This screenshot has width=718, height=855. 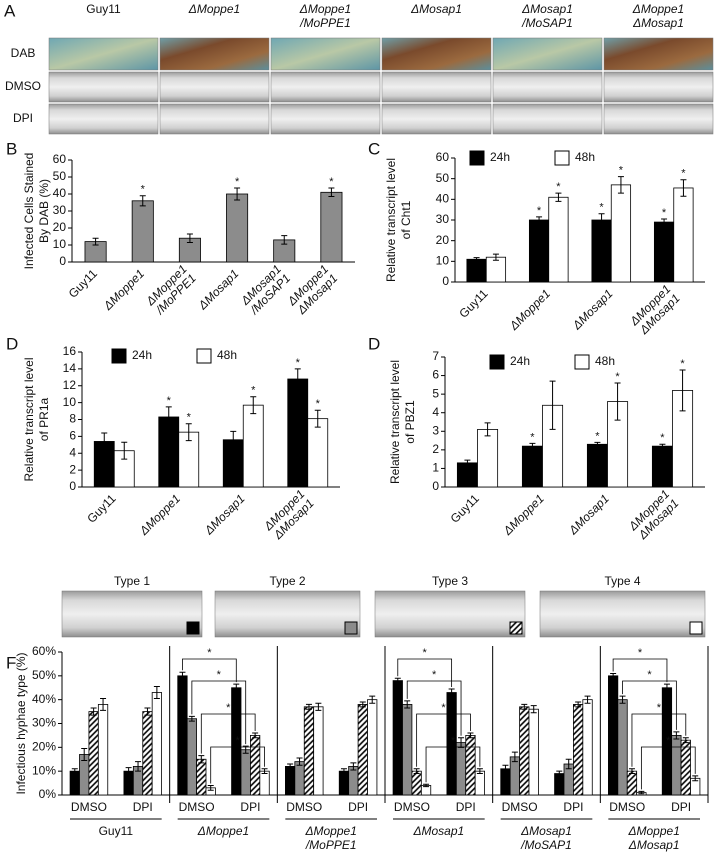 I want to click on group-label: ΔMoppe1, so click(x=330, y=831).